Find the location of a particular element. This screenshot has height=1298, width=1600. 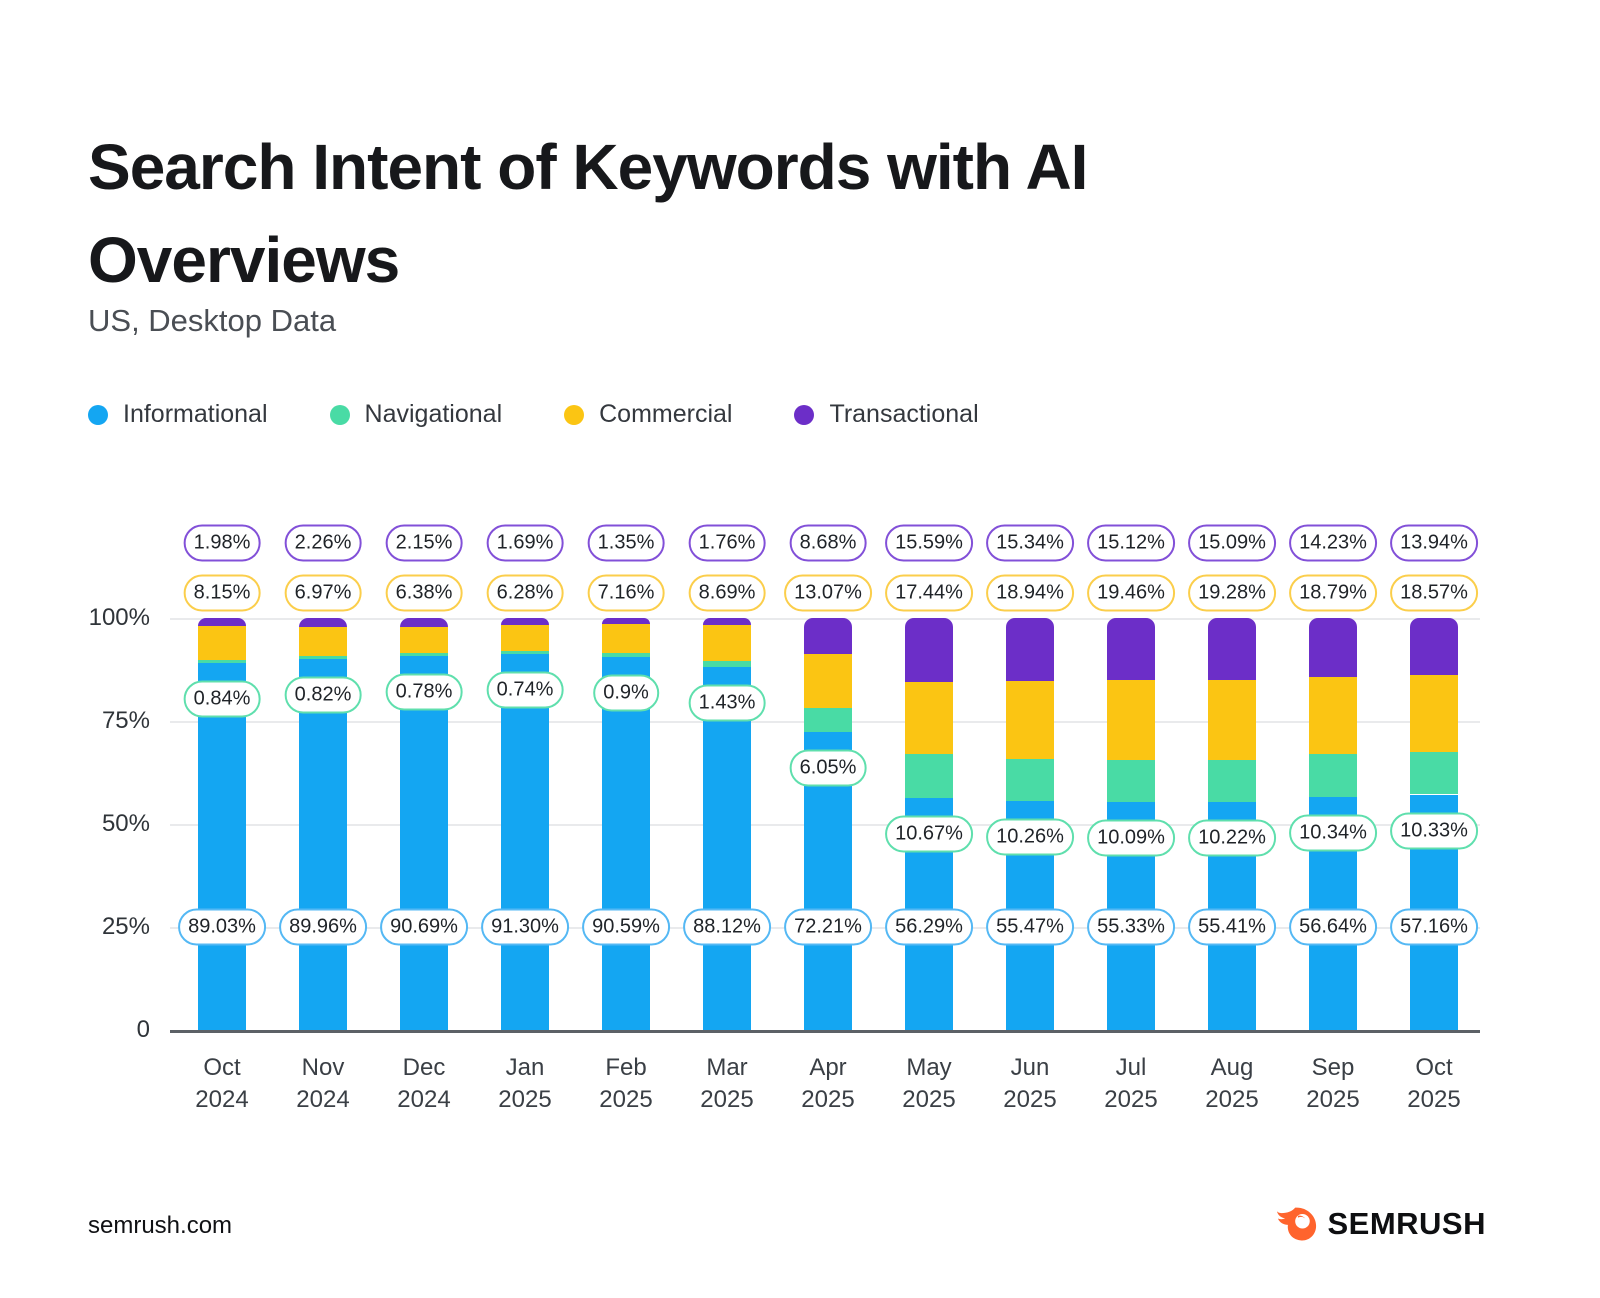

x-axis-label: Feb 2025 is located at coordinates (625, 1084).